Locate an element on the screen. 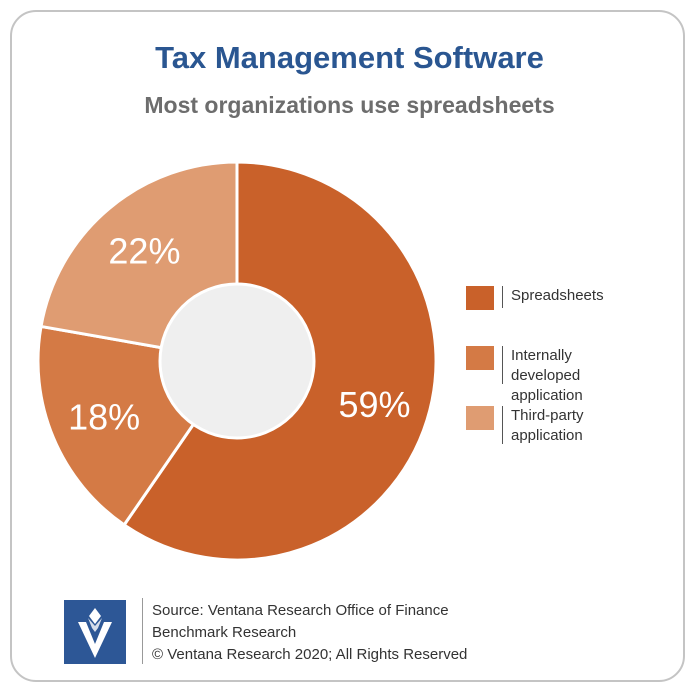  legend-label-third-party: Third-party application is located at coordinates (547, 425).